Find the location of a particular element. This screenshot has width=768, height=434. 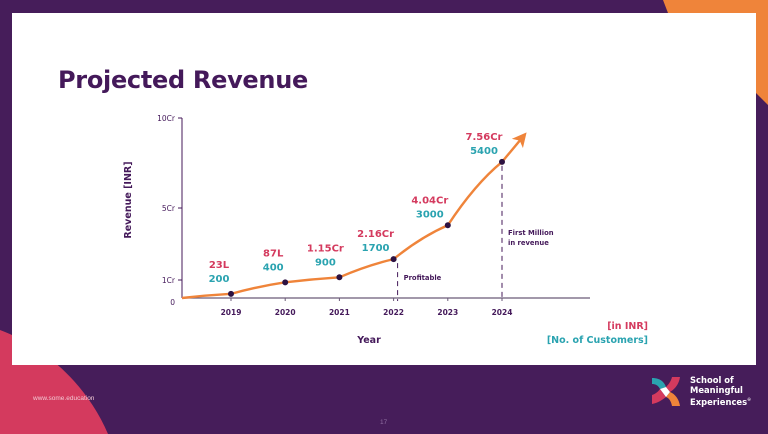

x-tick-label: 2020 is located at coordinates (285, 312).